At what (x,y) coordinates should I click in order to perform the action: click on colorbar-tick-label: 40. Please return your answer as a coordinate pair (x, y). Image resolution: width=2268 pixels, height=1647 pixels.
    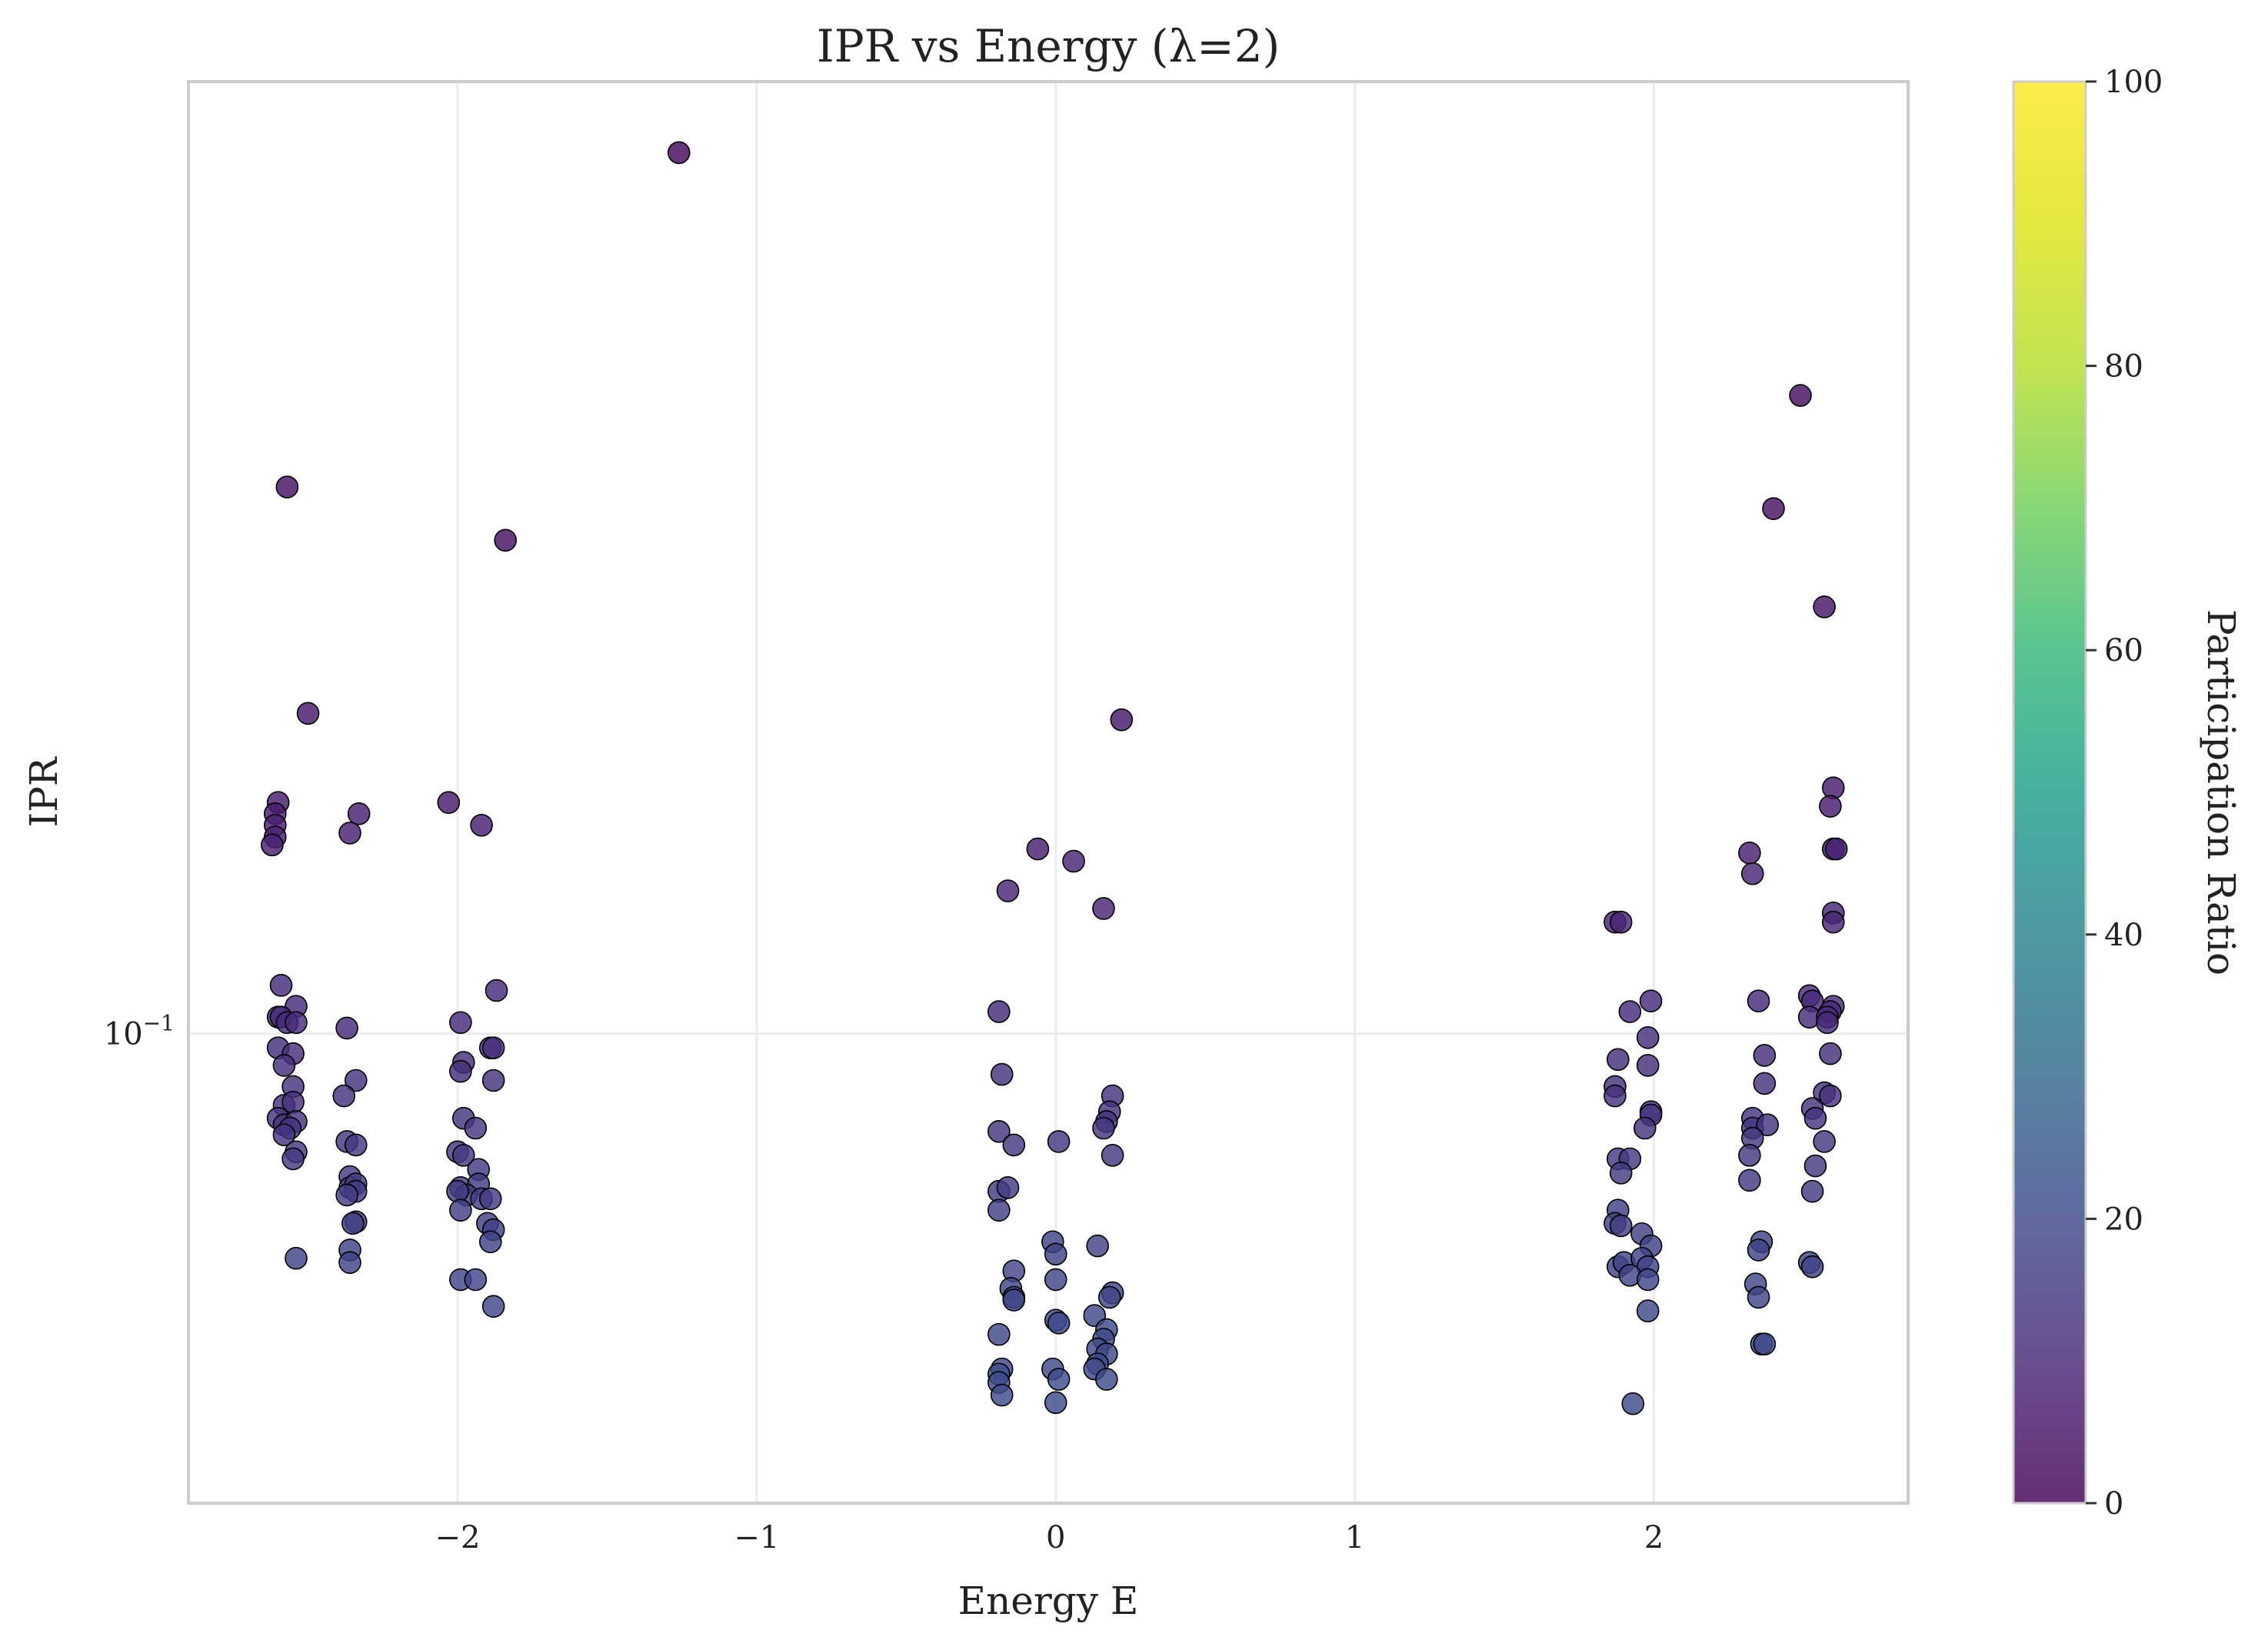
    Looking at the image, I should click on (2123, 935).